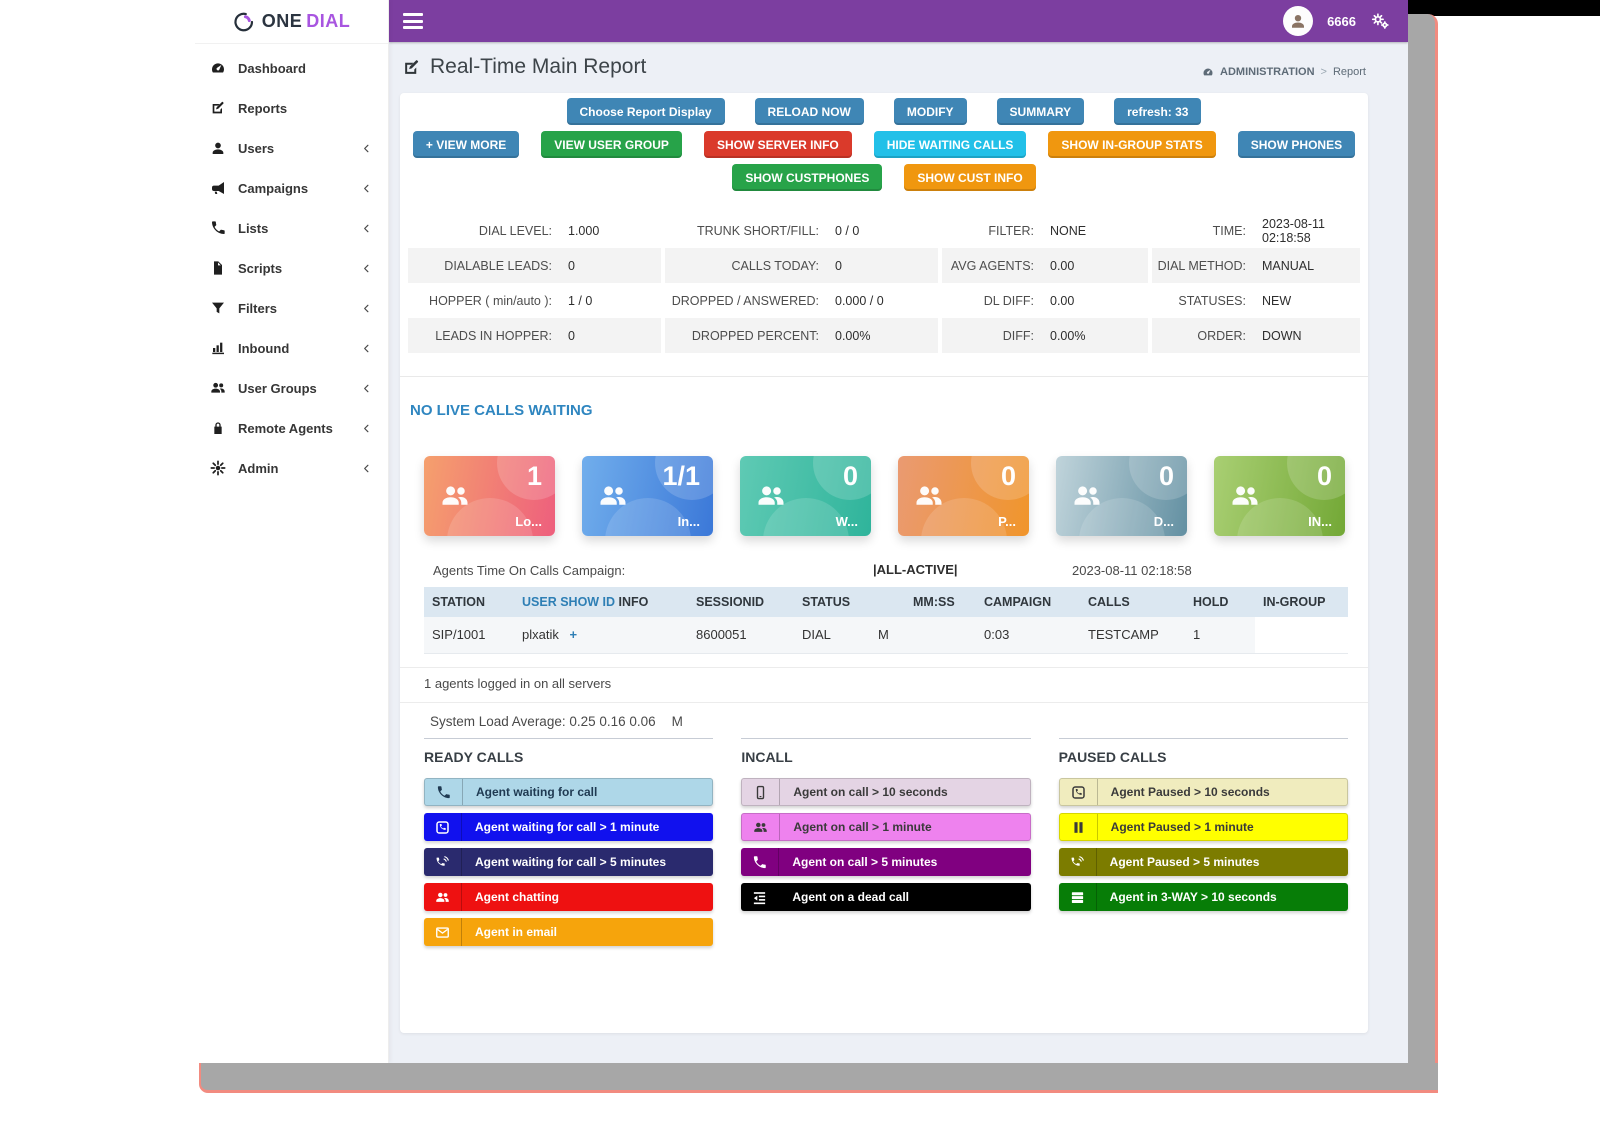  Describe the element at coordinates (1203, 862) in the screenshot. I see `legend-paused-5min: Agent Paused > 5 minutes` at that location.